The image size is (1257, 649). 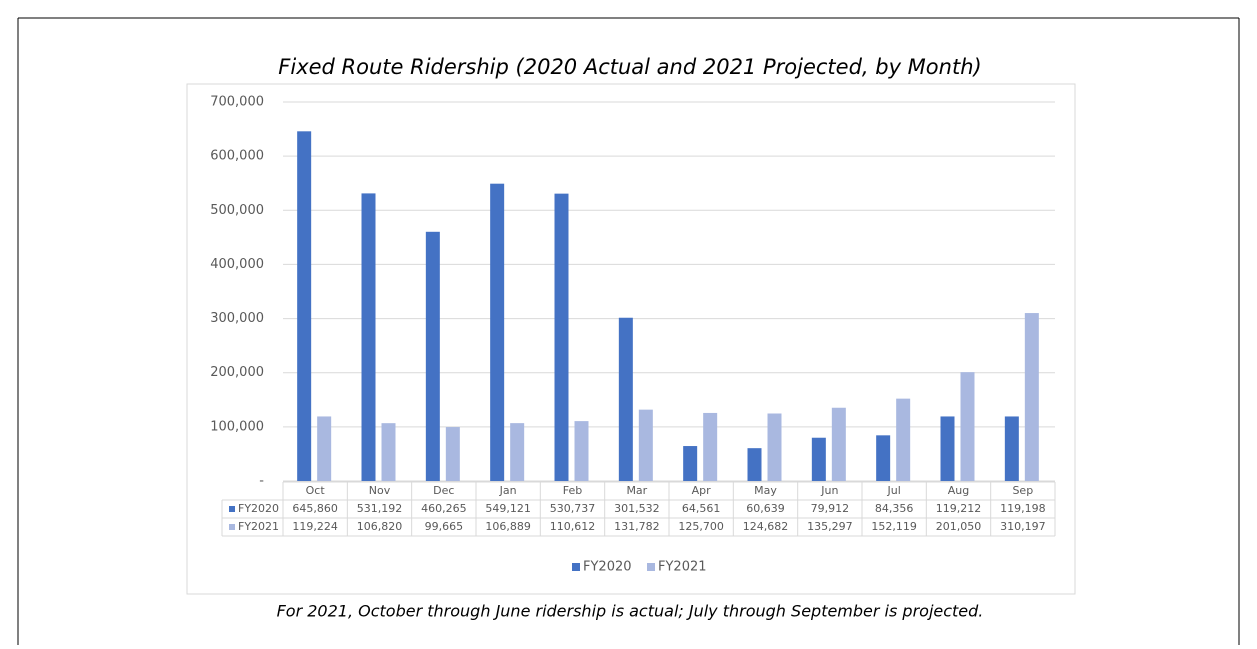 I want to click on table-cell: 119,212, so click(x=959, y=508).